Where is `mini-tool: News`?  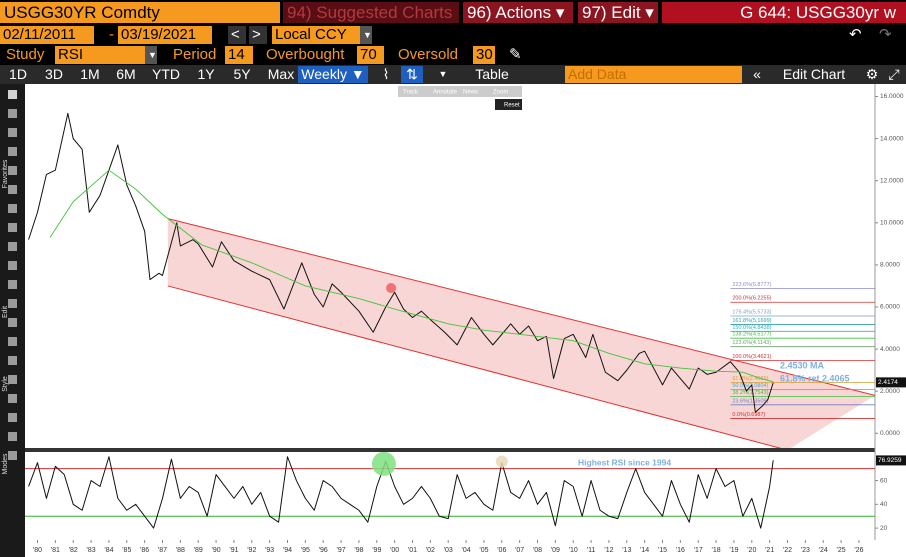 mini-tool: News is located at coordinates (470, 93).